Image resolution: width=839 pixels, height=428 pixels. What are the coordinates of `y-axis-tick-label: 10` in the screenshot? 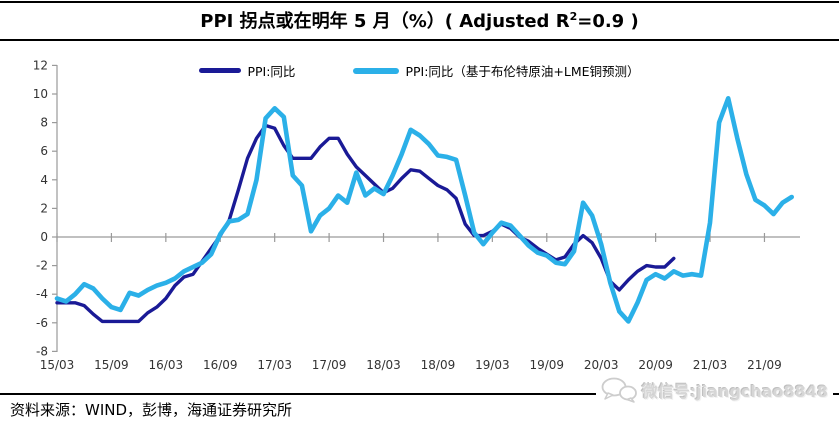 It's located at (40, 94).